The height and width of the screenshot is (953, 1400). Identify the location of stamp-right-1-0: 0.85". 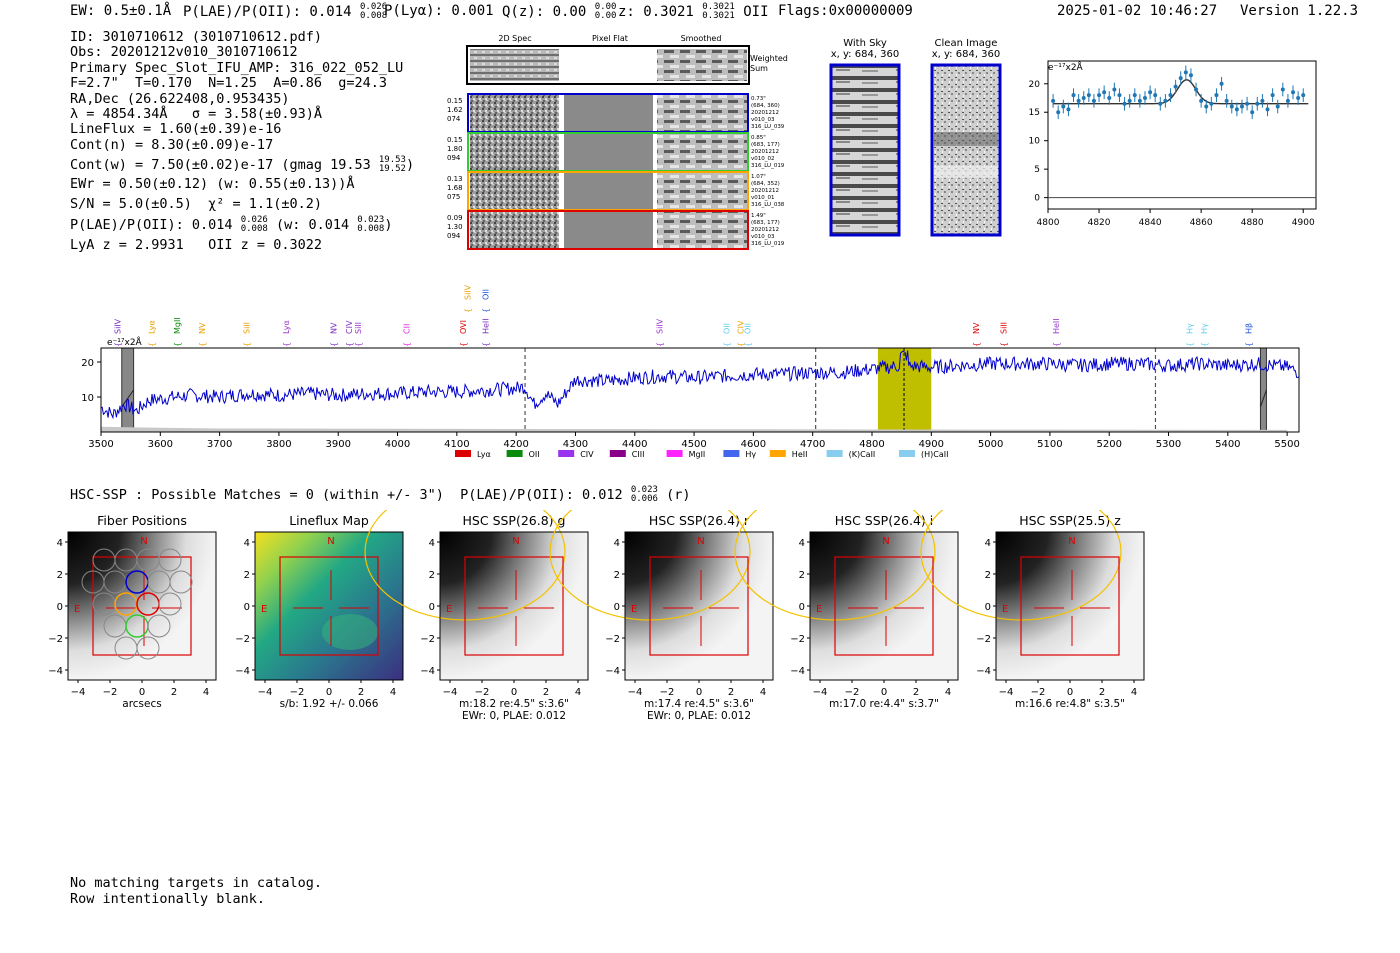
(758, 138).